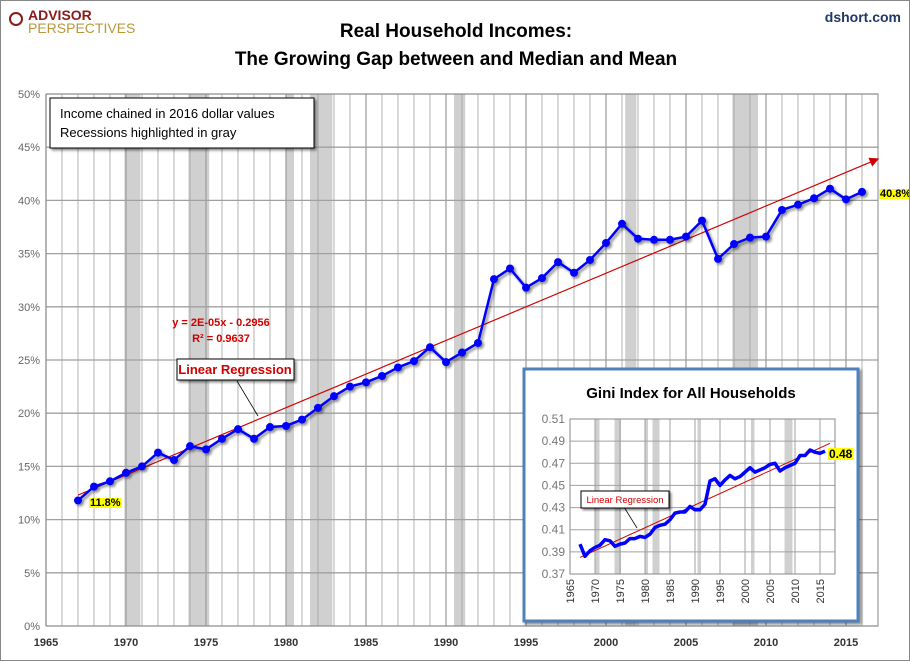 The height and width of the screenshot is (661, 910). Describe the element at coordinates (862, 17) in the screenshot. I see `source-label: dshort.com` at that location.